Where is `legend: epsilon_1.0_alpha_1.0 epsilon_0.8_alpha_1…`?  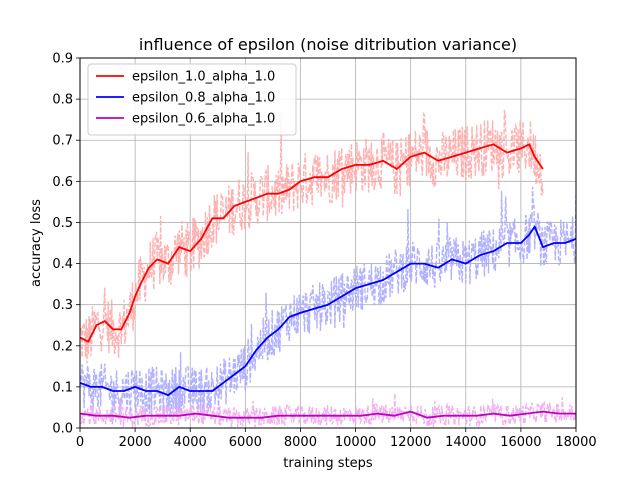 legend: epsilon_1.0_alpha_1.0 epsilon_0.8_alpha_1… is located at coordinates (192, 99).